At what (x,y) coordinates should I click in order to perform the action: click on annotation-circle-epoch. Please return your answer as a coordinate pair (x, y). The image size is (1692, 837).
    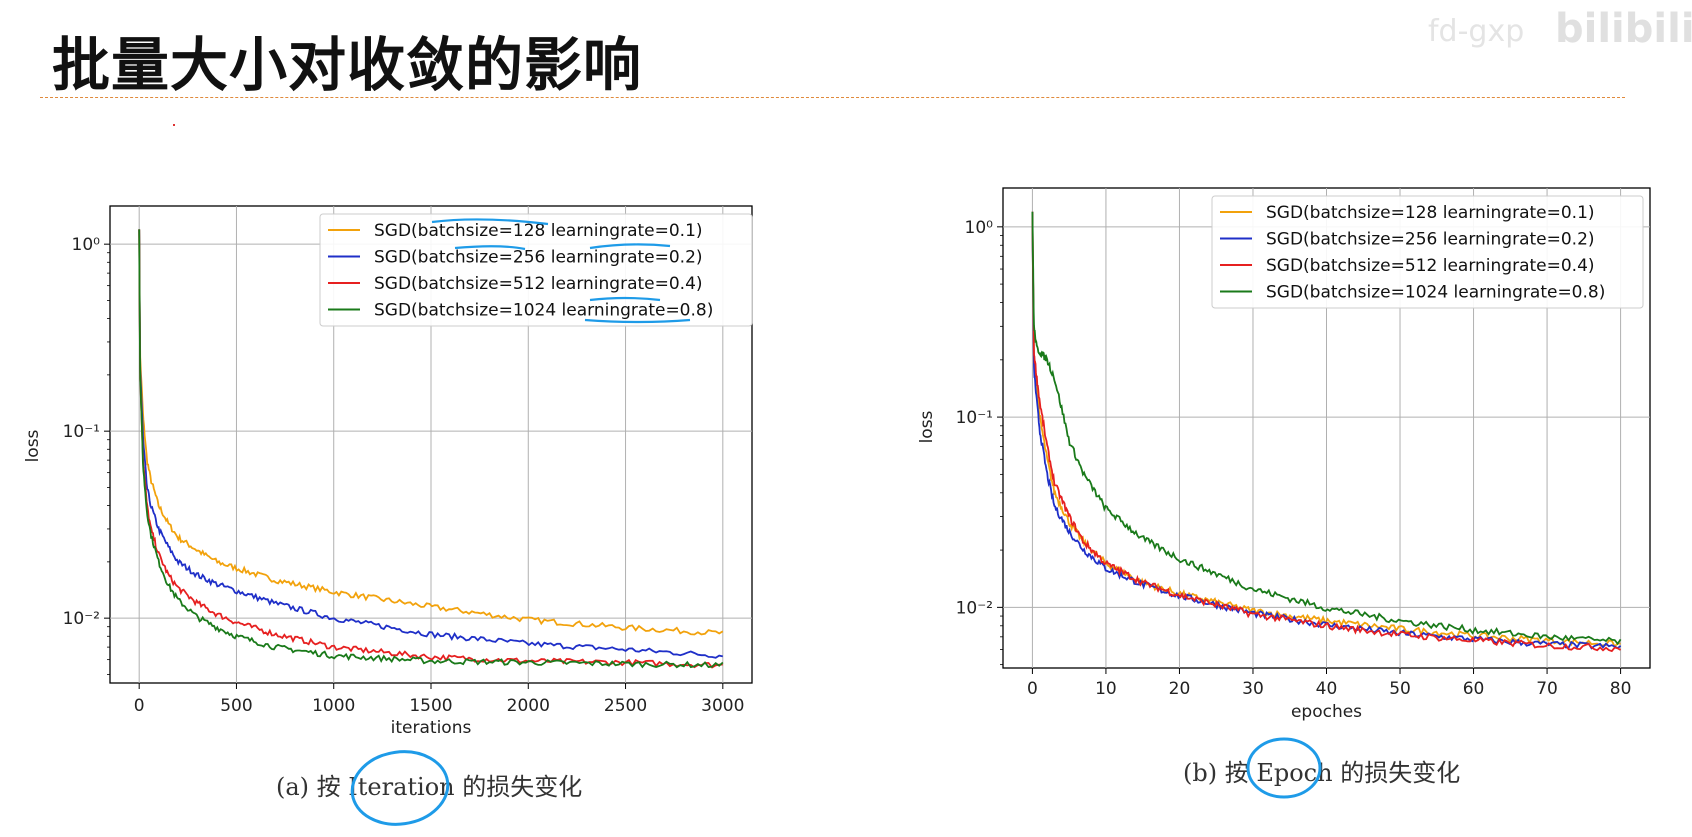
    Looking at the image, I should click on (1284, 768).